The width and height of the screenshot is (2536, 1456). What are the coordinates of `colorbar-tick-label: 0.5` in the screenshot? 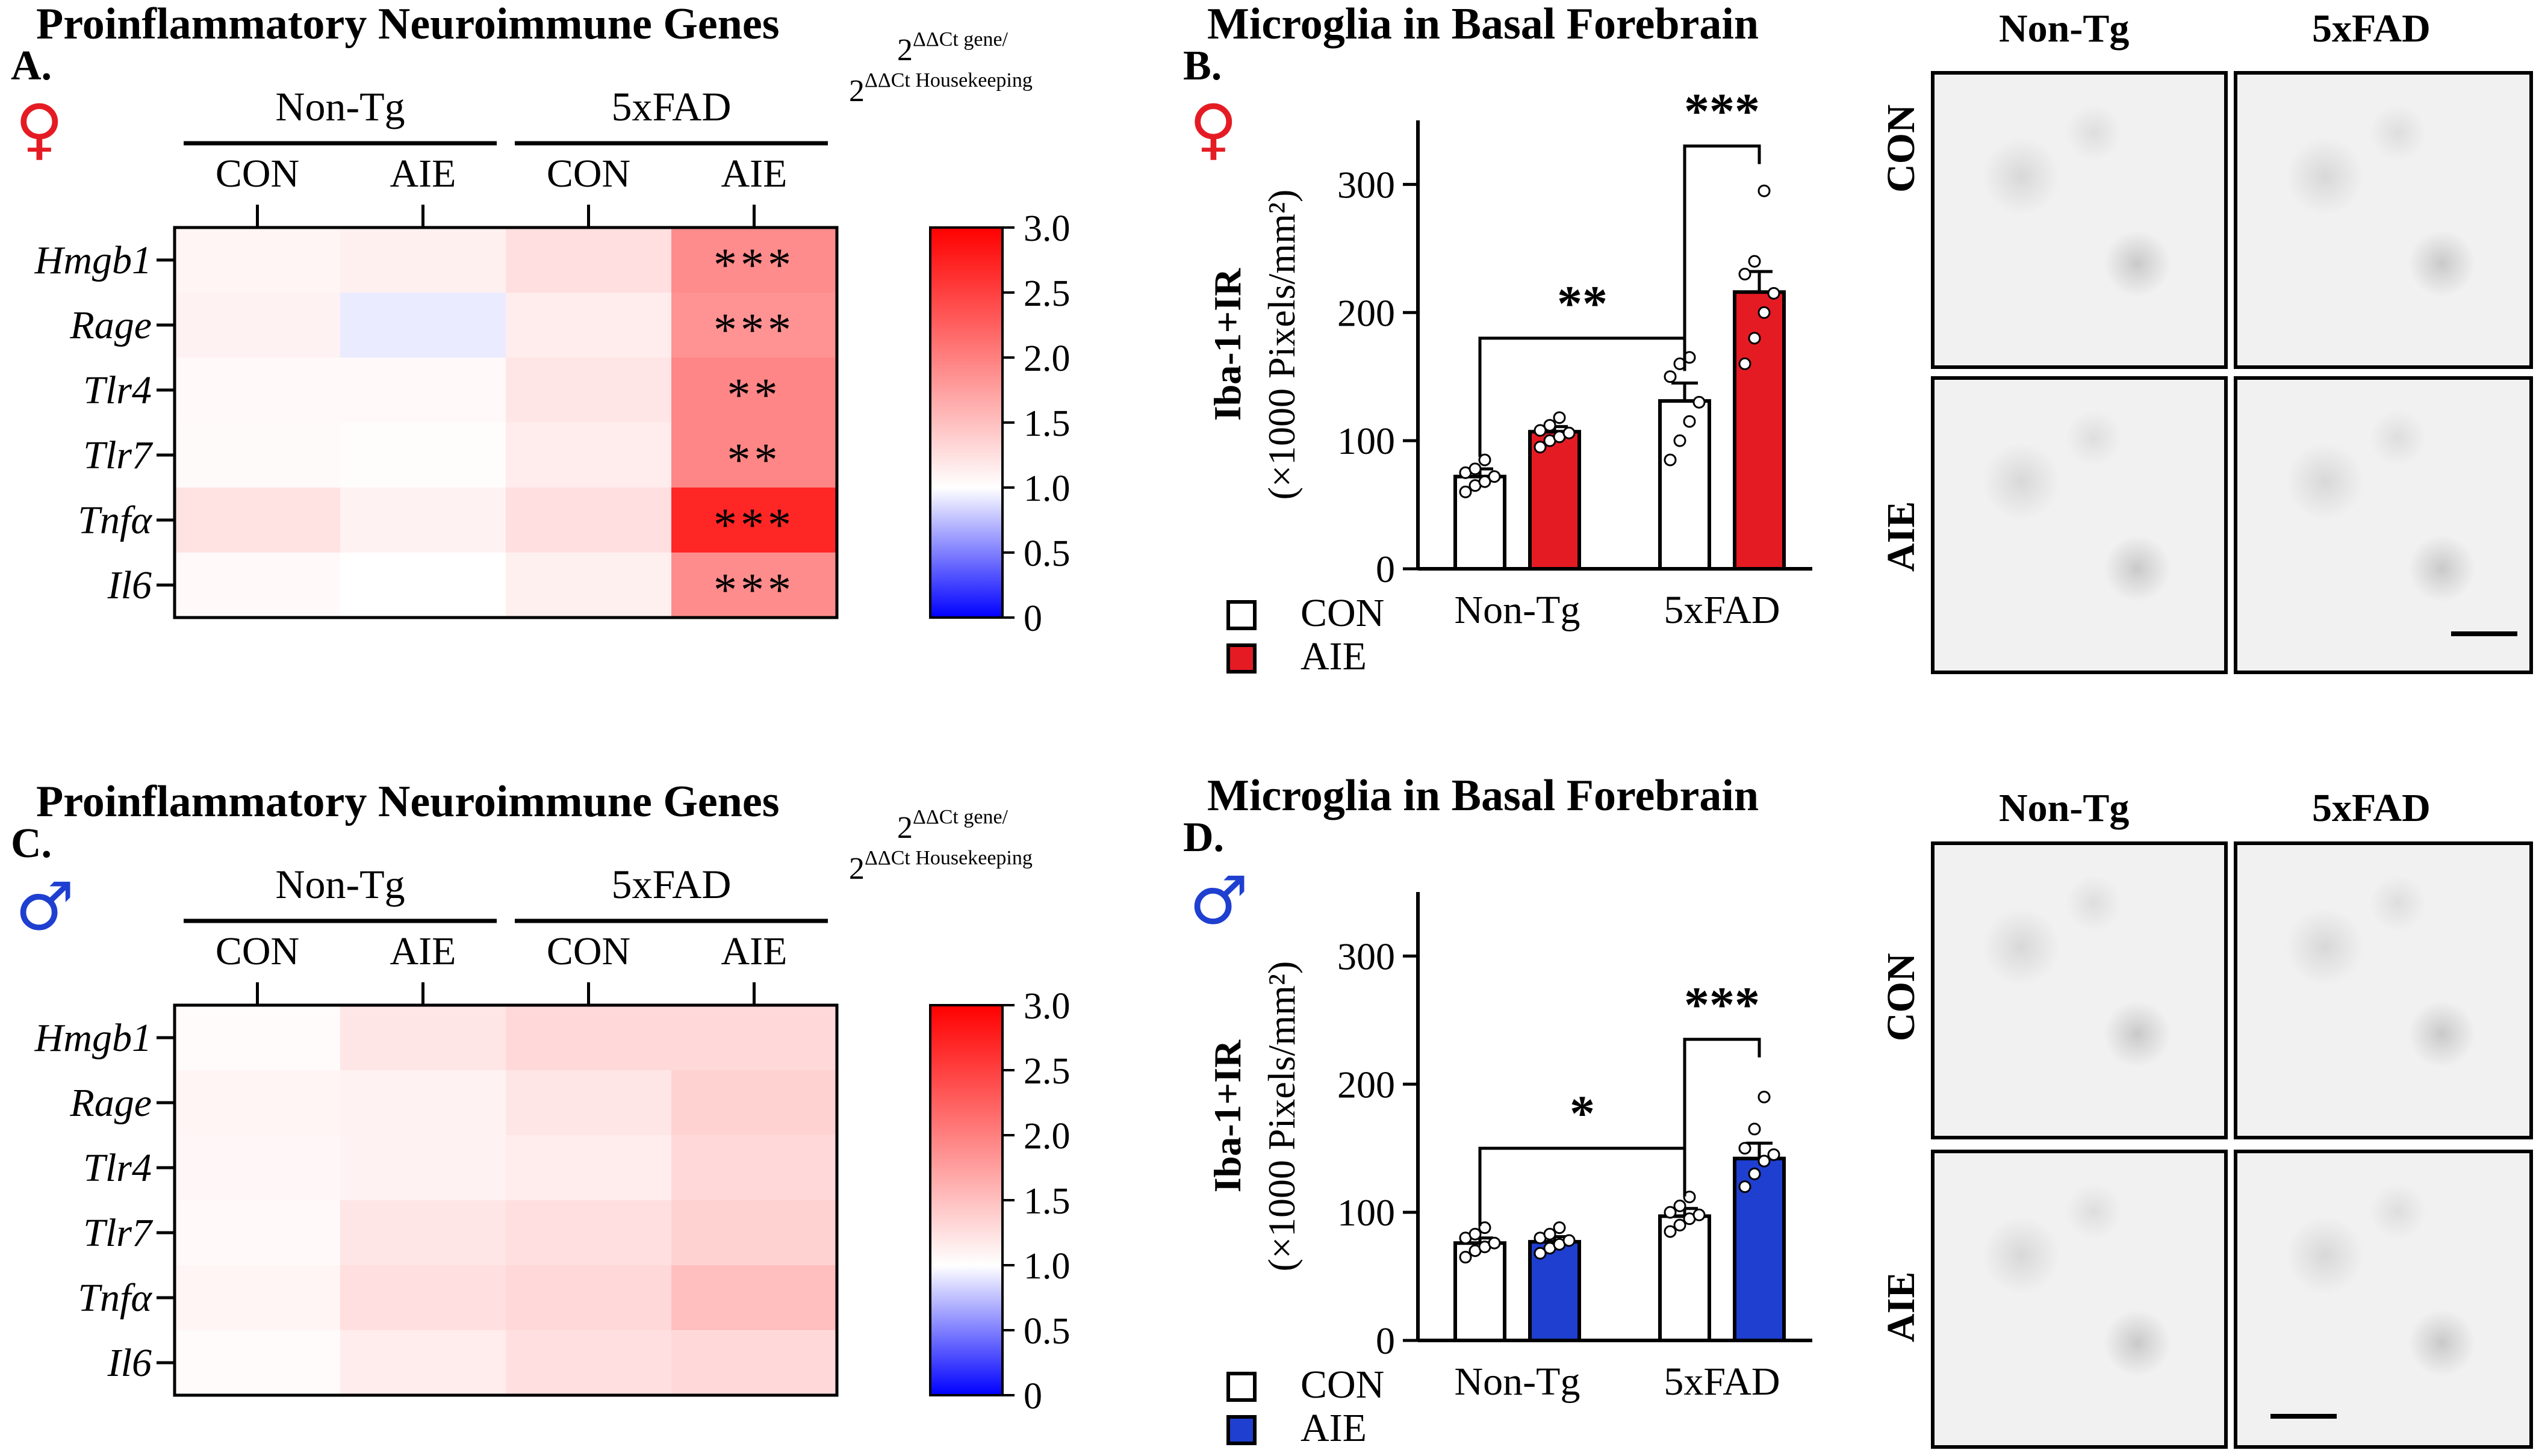 It's located at (1047, 553).